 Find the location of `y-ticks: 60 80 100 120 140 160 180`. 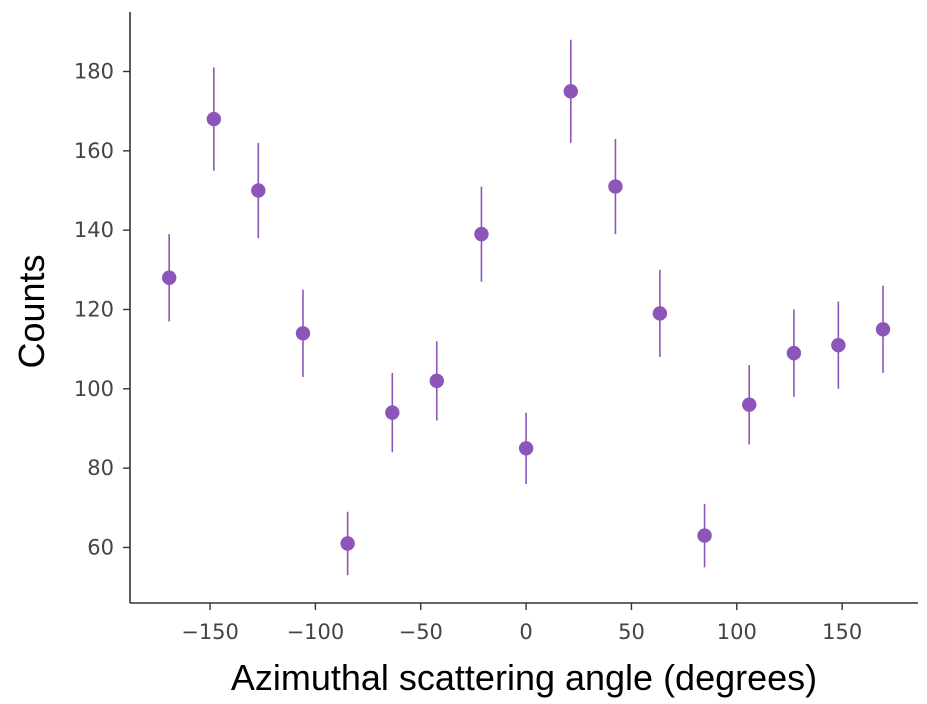

y-ticks: 60 80 100 120 140 160 180 is located at coordinates (102, 309).